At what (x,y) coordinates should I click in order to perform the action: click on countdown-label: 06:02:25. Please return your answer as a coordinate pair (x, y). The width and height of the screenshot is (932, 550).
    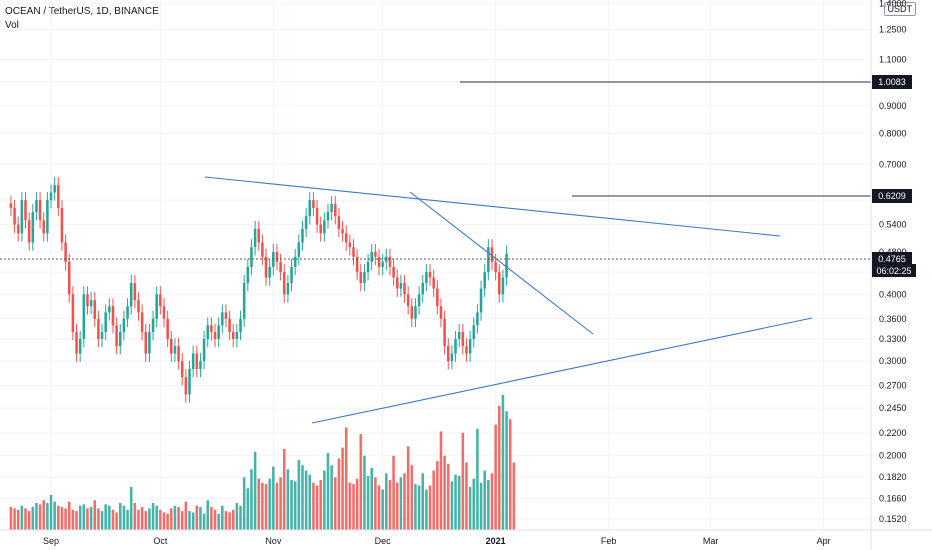
    Looking at the image, I should click on (893, 271).